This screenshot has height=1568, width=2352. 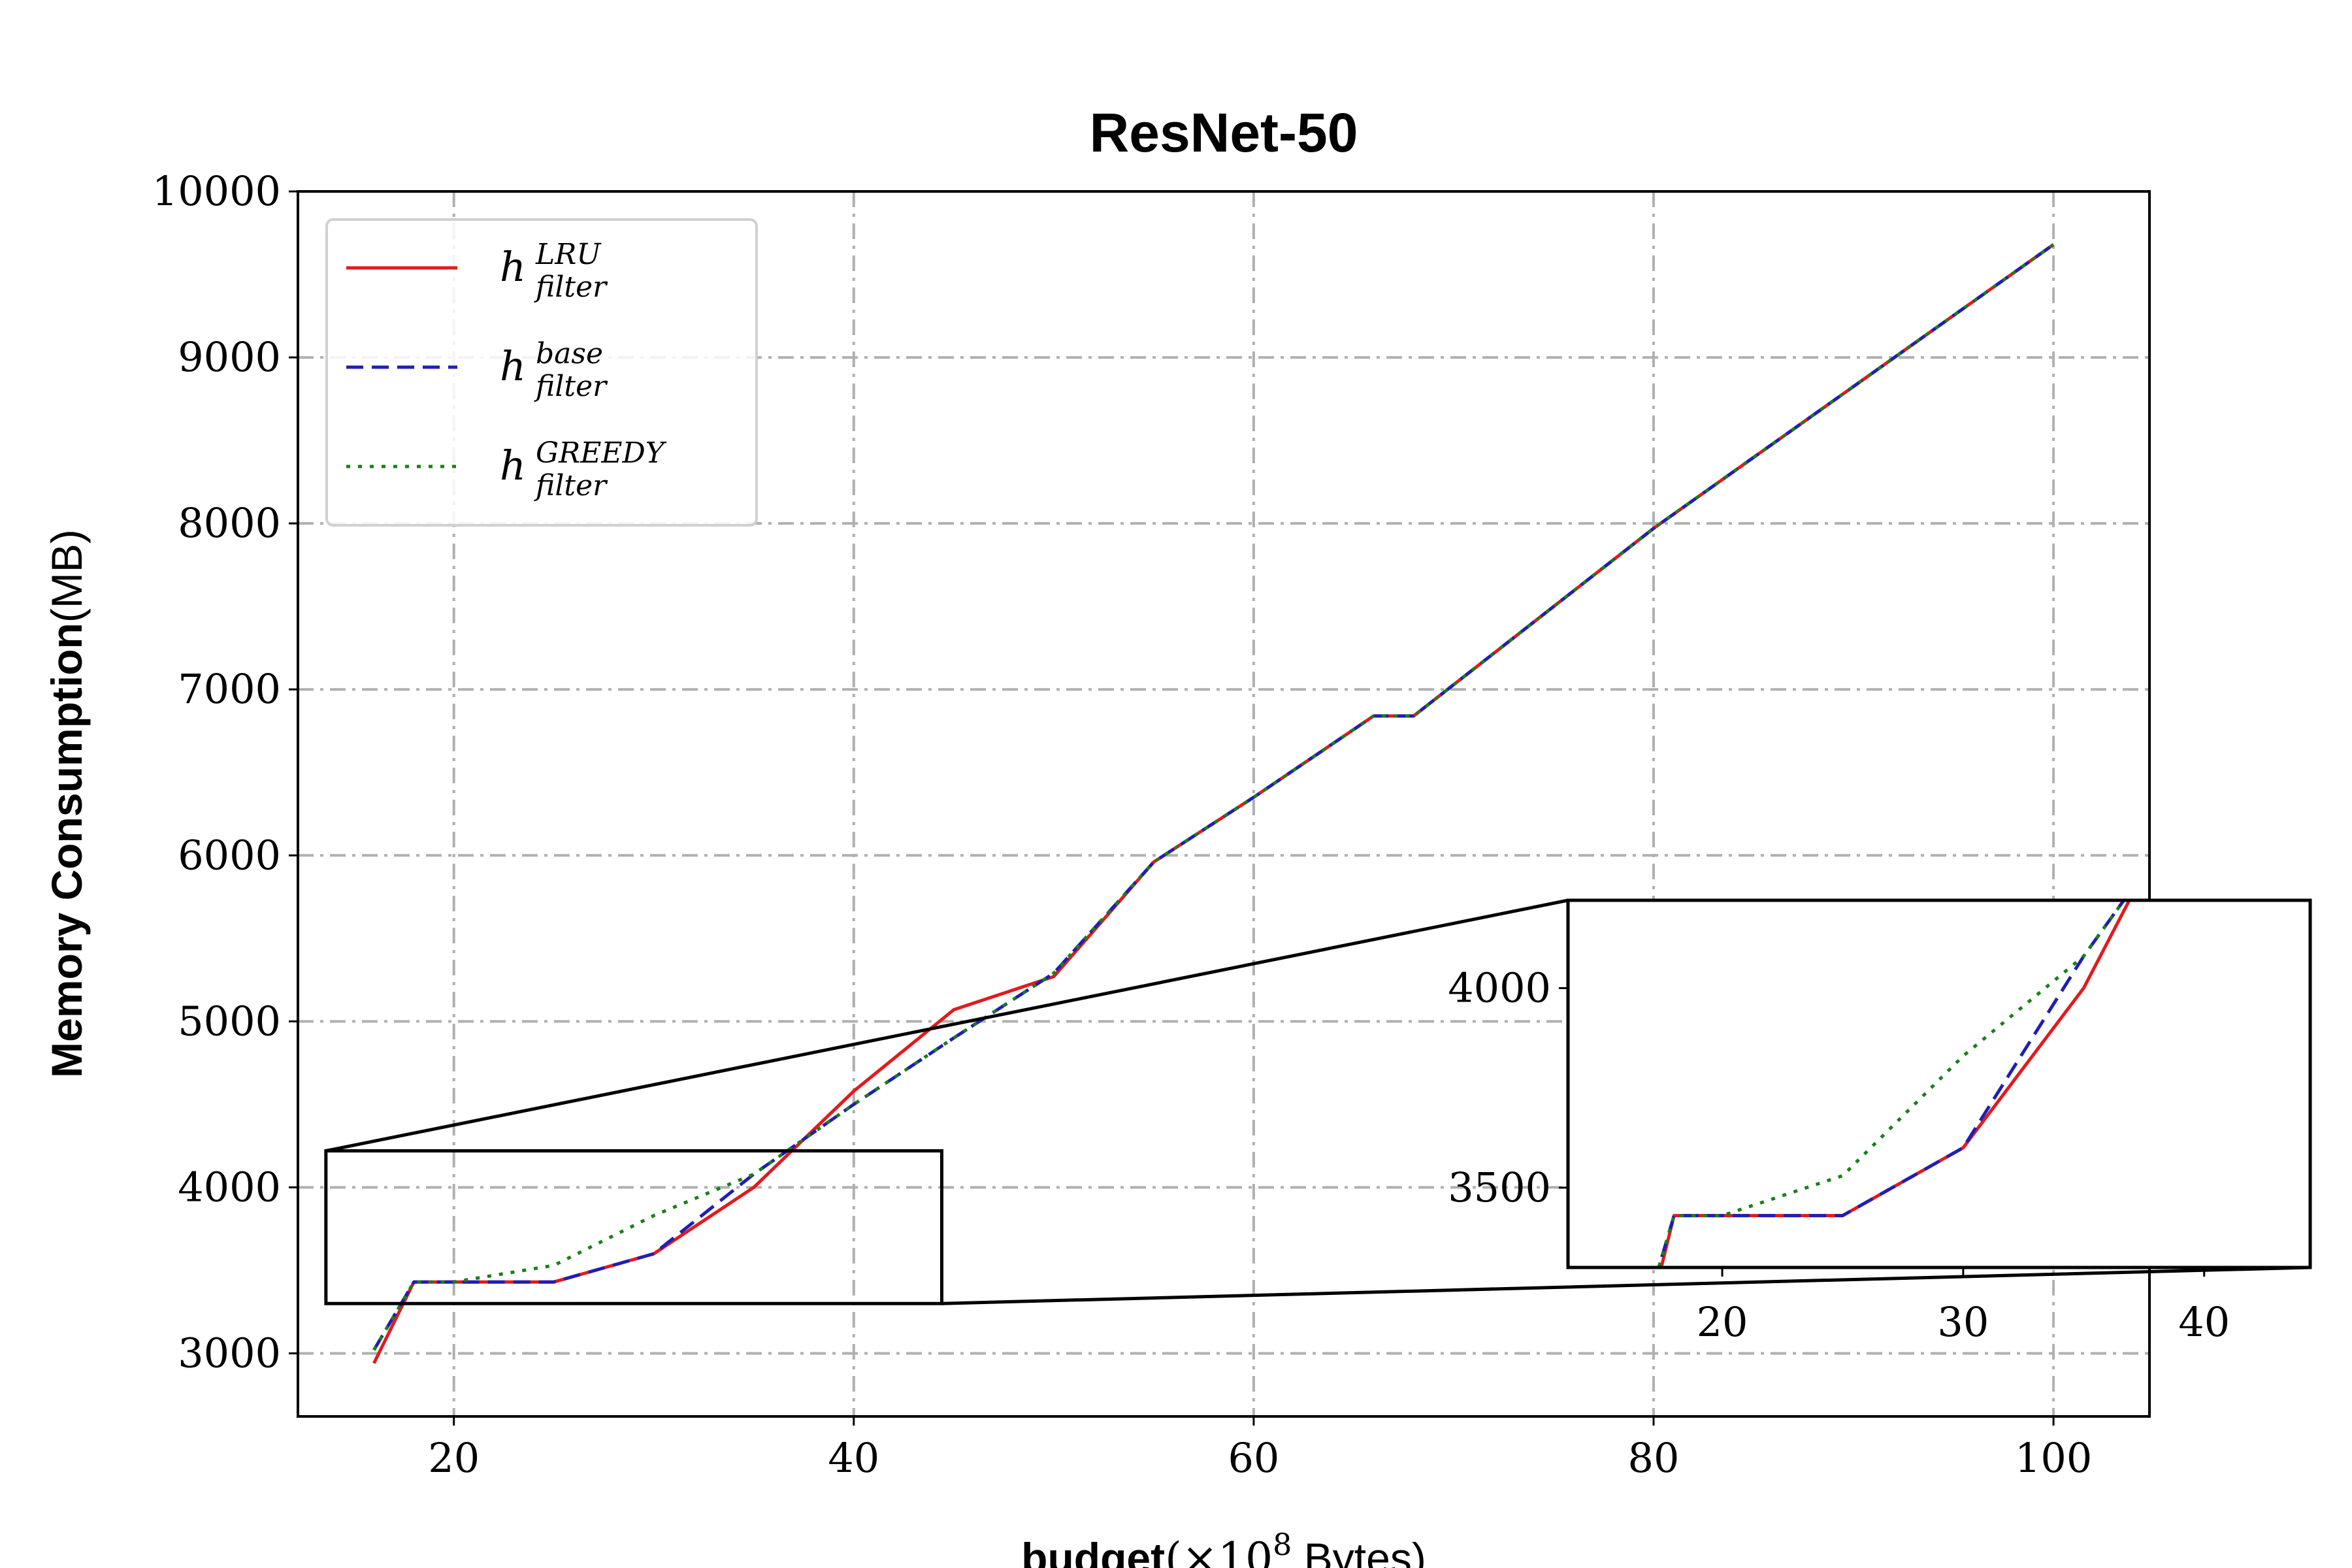 What do you see at coordinates (633, 1227) in the screenshot?
I see `zoom-rectangle` at bounding box center [633, 1227].